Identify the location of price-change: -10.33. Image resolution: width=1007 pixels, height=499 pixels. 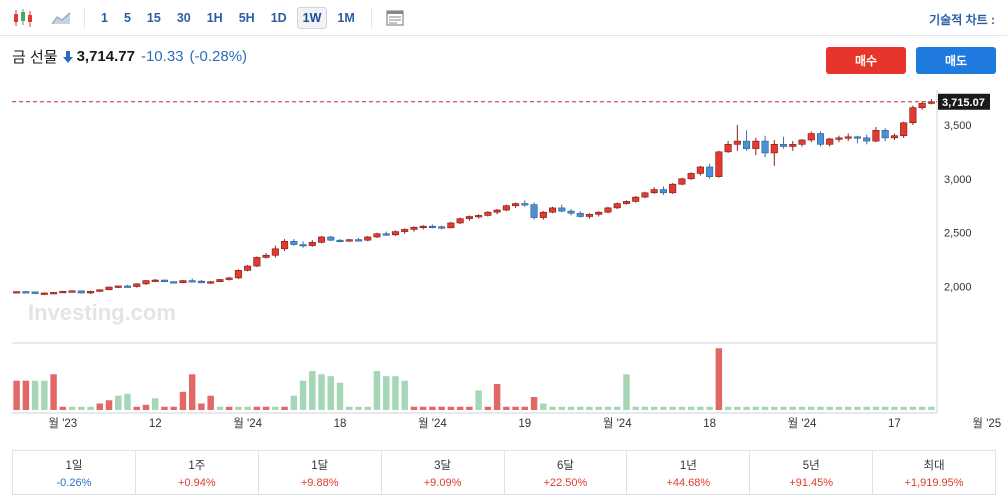
(162, 56).